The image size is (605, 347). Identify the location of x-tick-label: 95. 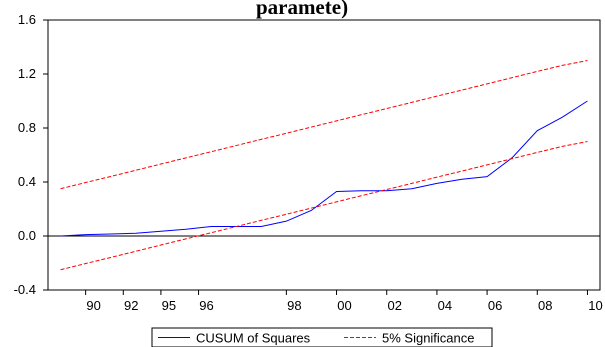
(169, 305).